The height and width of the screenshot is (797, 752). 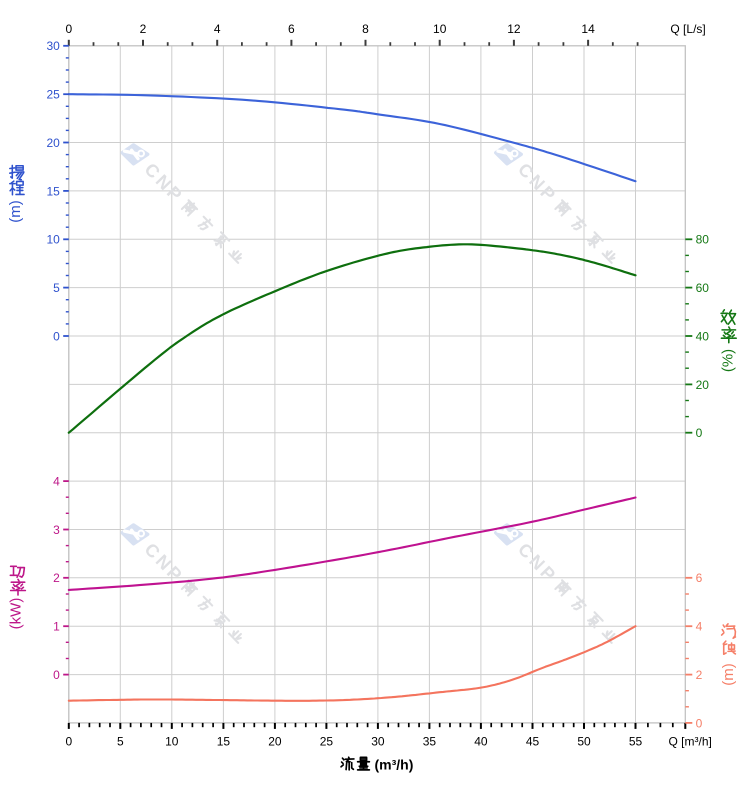 I want to click on svg-text: 45, so click(x=533, y=742).